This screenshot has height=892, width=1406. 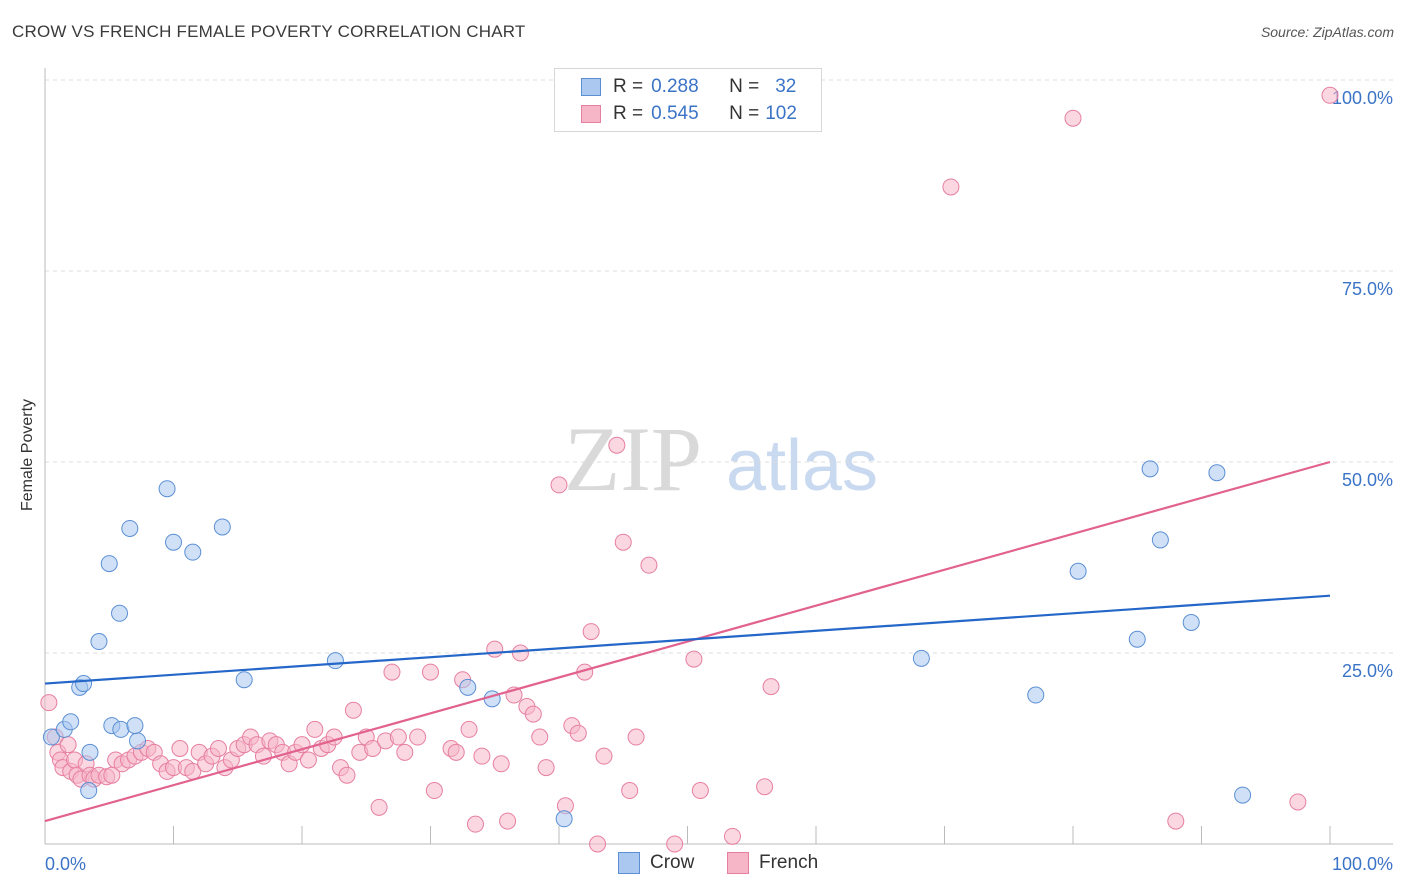 What do you see at coordinates (672, 862) in the screenshot?
I see `bottom-crow-label: Crow` at bounding box center [672, 862].